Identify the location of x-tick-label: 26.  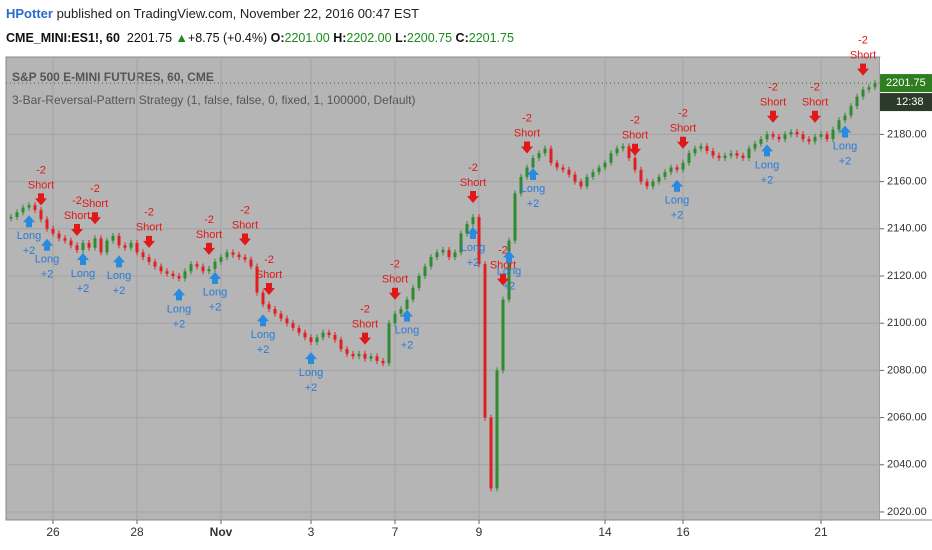
(53, 532).